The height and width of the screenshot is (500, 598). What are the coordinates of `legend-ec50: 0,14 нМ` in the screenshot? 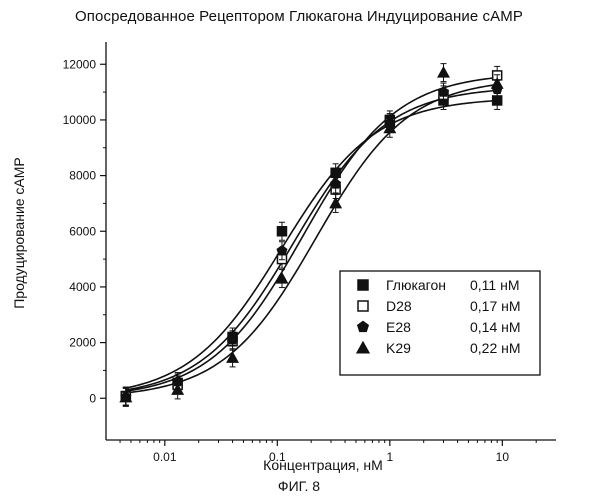 It's located at (495, 327).